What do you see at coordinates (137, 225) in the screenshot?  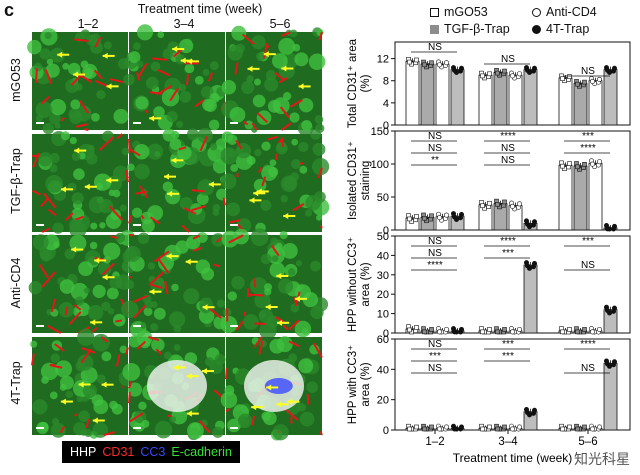 I see `scale-bar` at bounding box center [137, 225].